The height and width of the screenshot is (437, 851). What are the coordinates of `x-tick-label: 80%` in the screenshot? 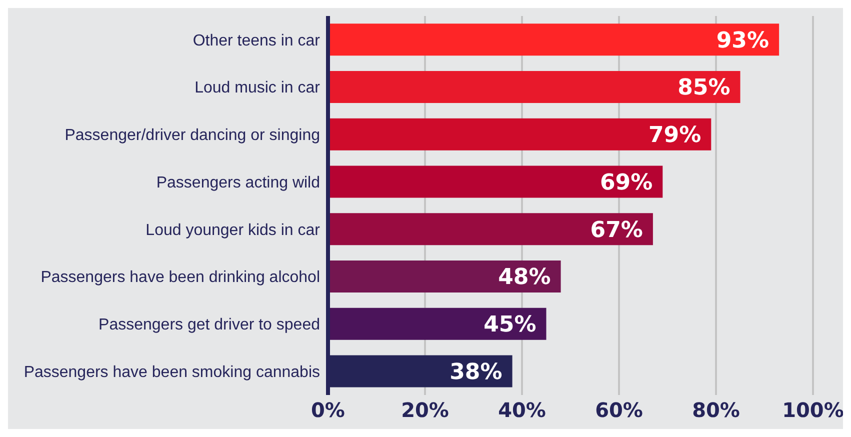 It's located at (716, 410).